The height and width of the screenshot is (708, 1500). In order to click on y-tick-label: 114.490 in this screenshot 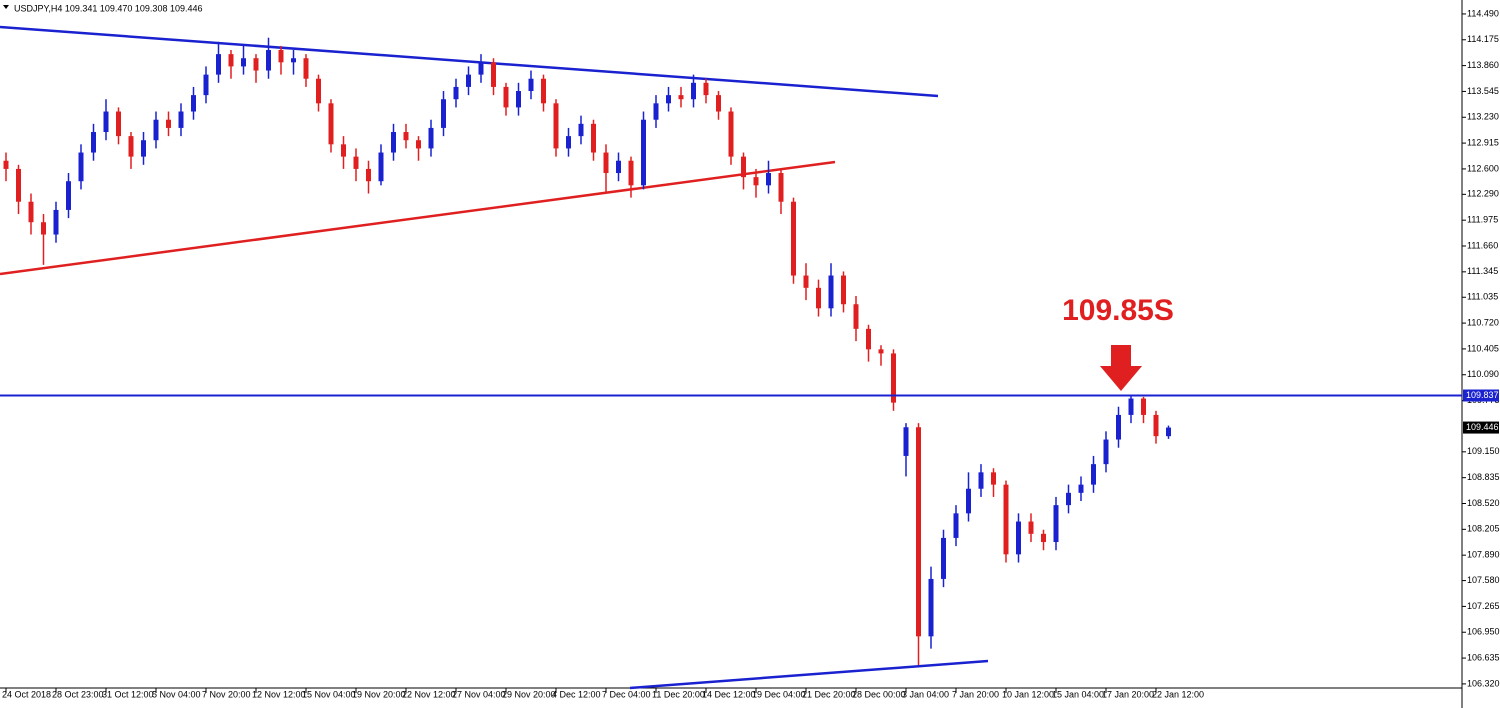, I will do `click(1483, 13)`.